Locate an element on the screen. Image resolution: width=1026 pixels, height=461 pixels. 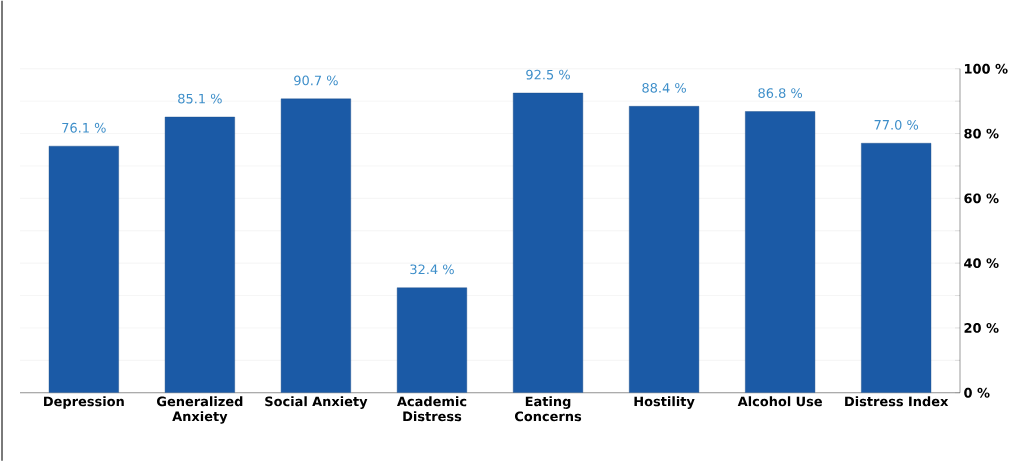
data-label: 77.0 % is located at coordinates (896, 124).